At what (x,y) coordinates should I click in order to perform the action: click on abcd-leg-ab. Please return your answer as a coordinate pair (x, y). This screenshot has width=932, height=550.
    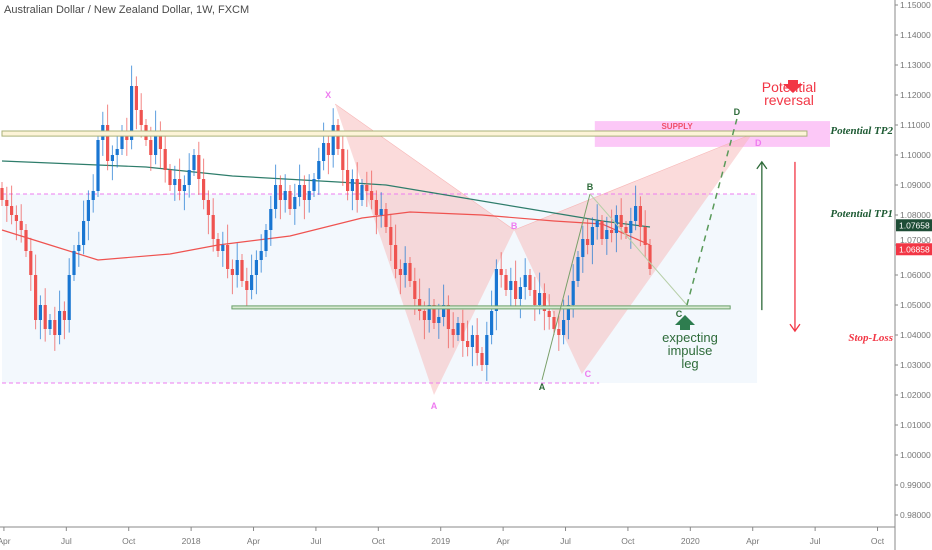
    Looking at the image, I should click on (566, 287).